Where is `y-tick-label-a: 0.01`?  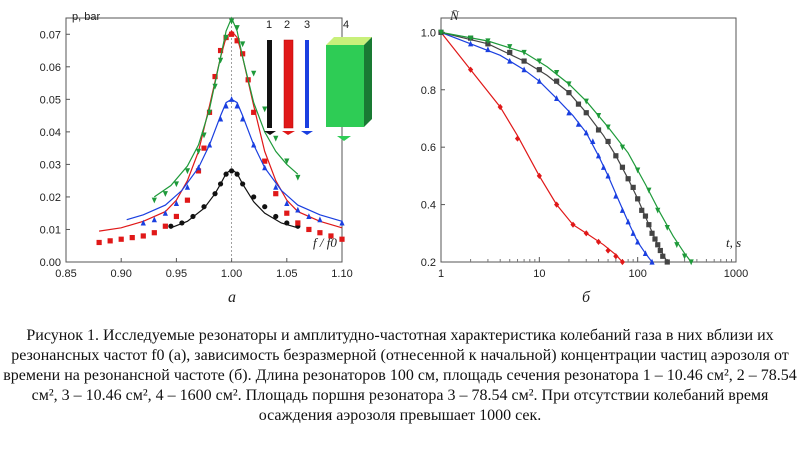 y-tick-label-a: 0.01 is located at coordinates (50, 230).